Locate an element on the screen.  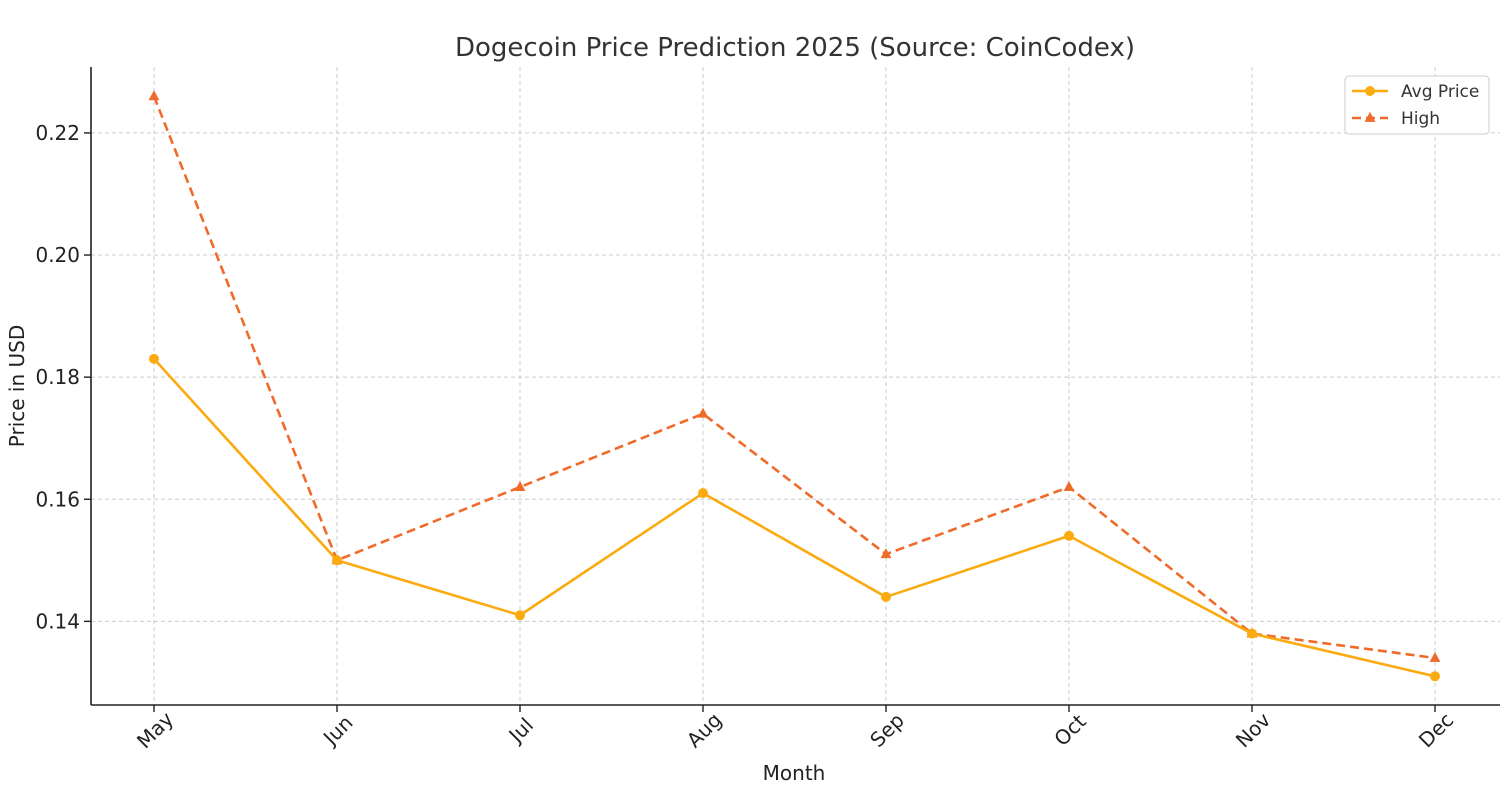
legend-label-avg-price: Avg Price is located at coordinates (1440, 92).